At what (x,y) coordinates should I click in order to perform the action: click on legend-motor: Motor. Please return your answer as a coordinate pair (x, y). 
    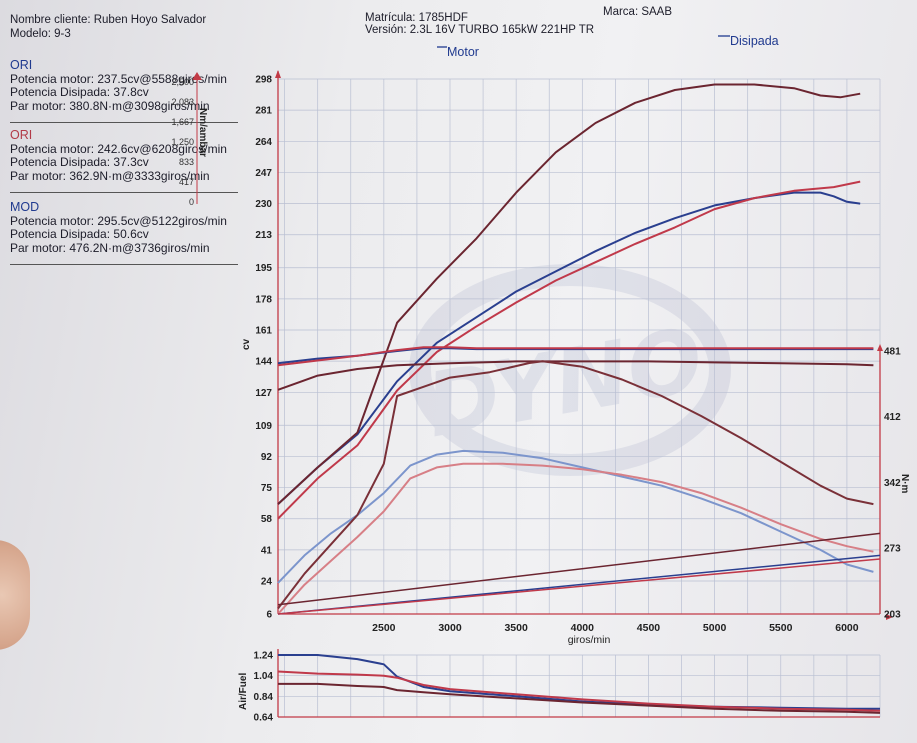
    Looking at the image, I should click on (463, 52).